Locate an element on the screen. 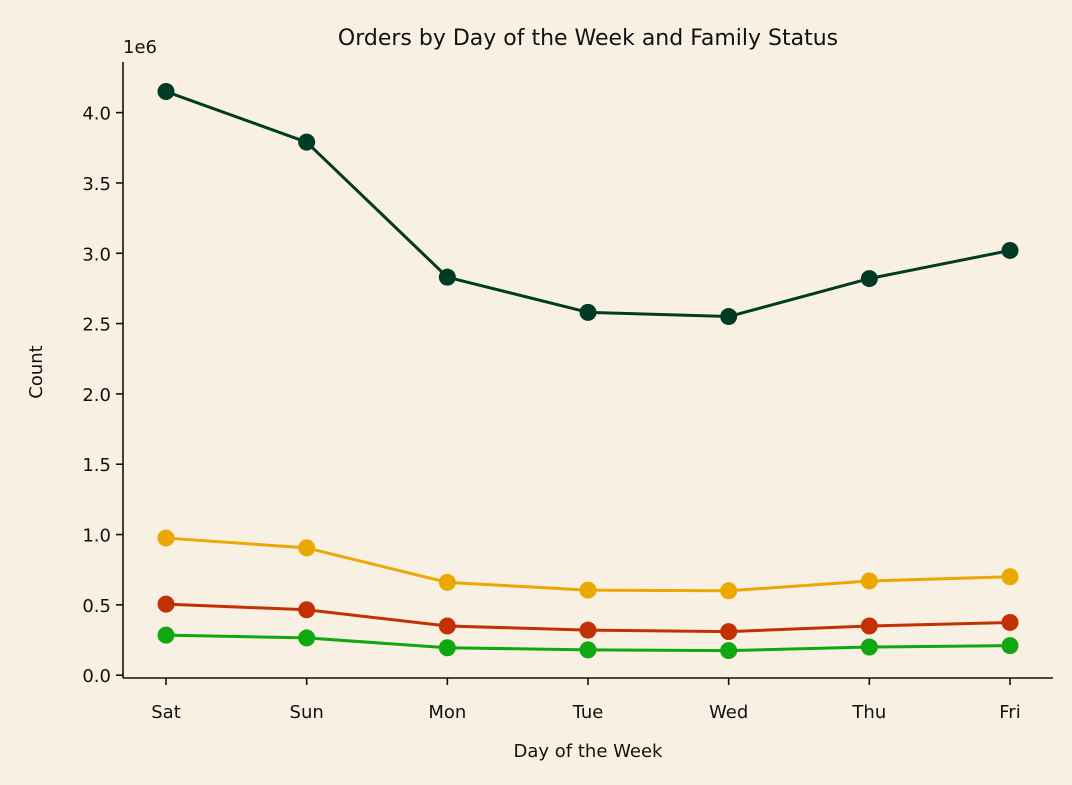  y-tick-label: 4.0 is located at coordinates (96, 114).